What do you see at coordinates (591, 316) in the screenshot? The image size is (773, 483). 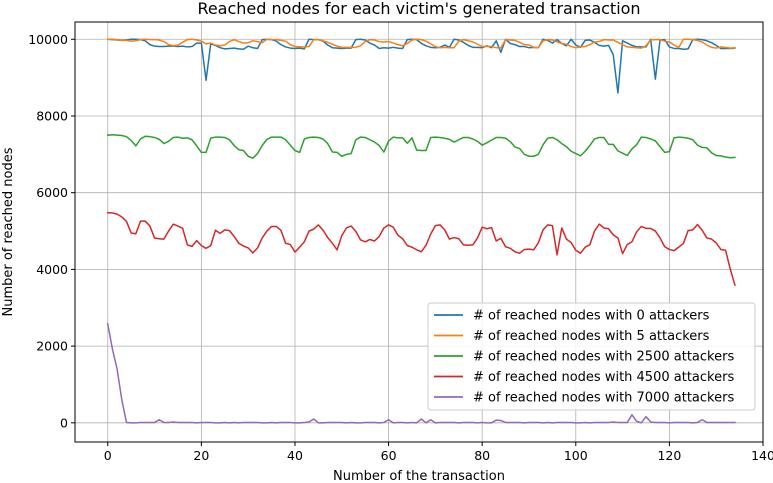 I see `legend-label-0: # of reached nodes with 0 attackers` at bounding box center [591, 316].